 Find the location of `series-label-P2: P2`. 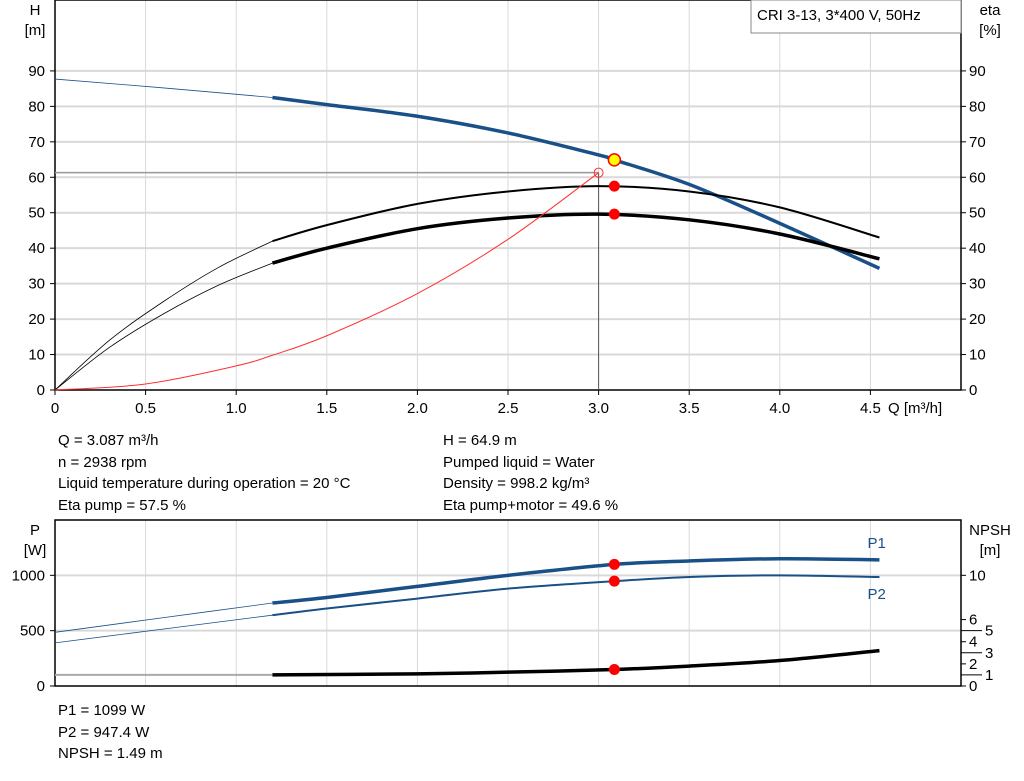

series-label-P2: P2 is located at coordinates (876, 594).